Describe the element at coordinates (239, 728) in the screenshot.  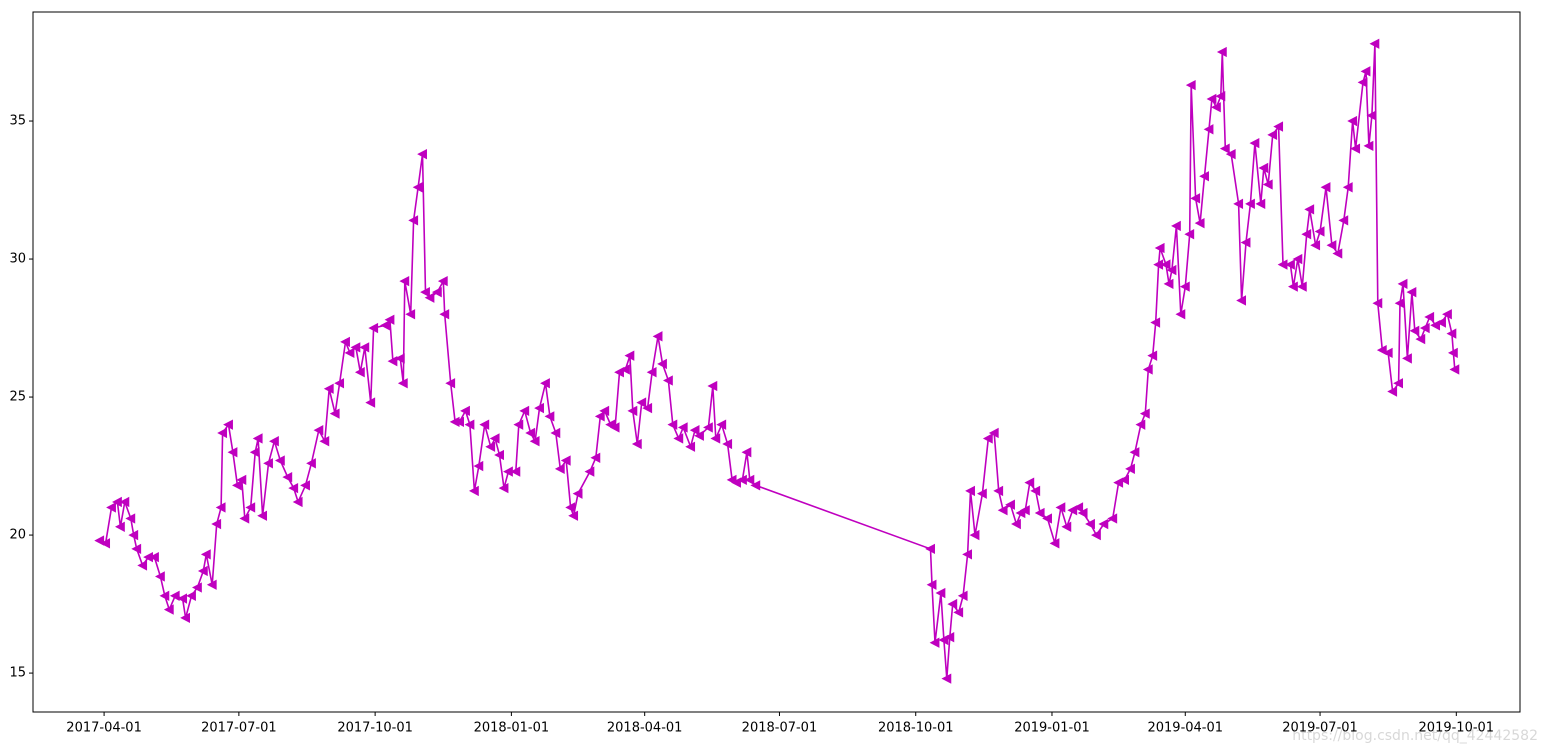
I see `x-tick-label: 2017-07-01` at that location.